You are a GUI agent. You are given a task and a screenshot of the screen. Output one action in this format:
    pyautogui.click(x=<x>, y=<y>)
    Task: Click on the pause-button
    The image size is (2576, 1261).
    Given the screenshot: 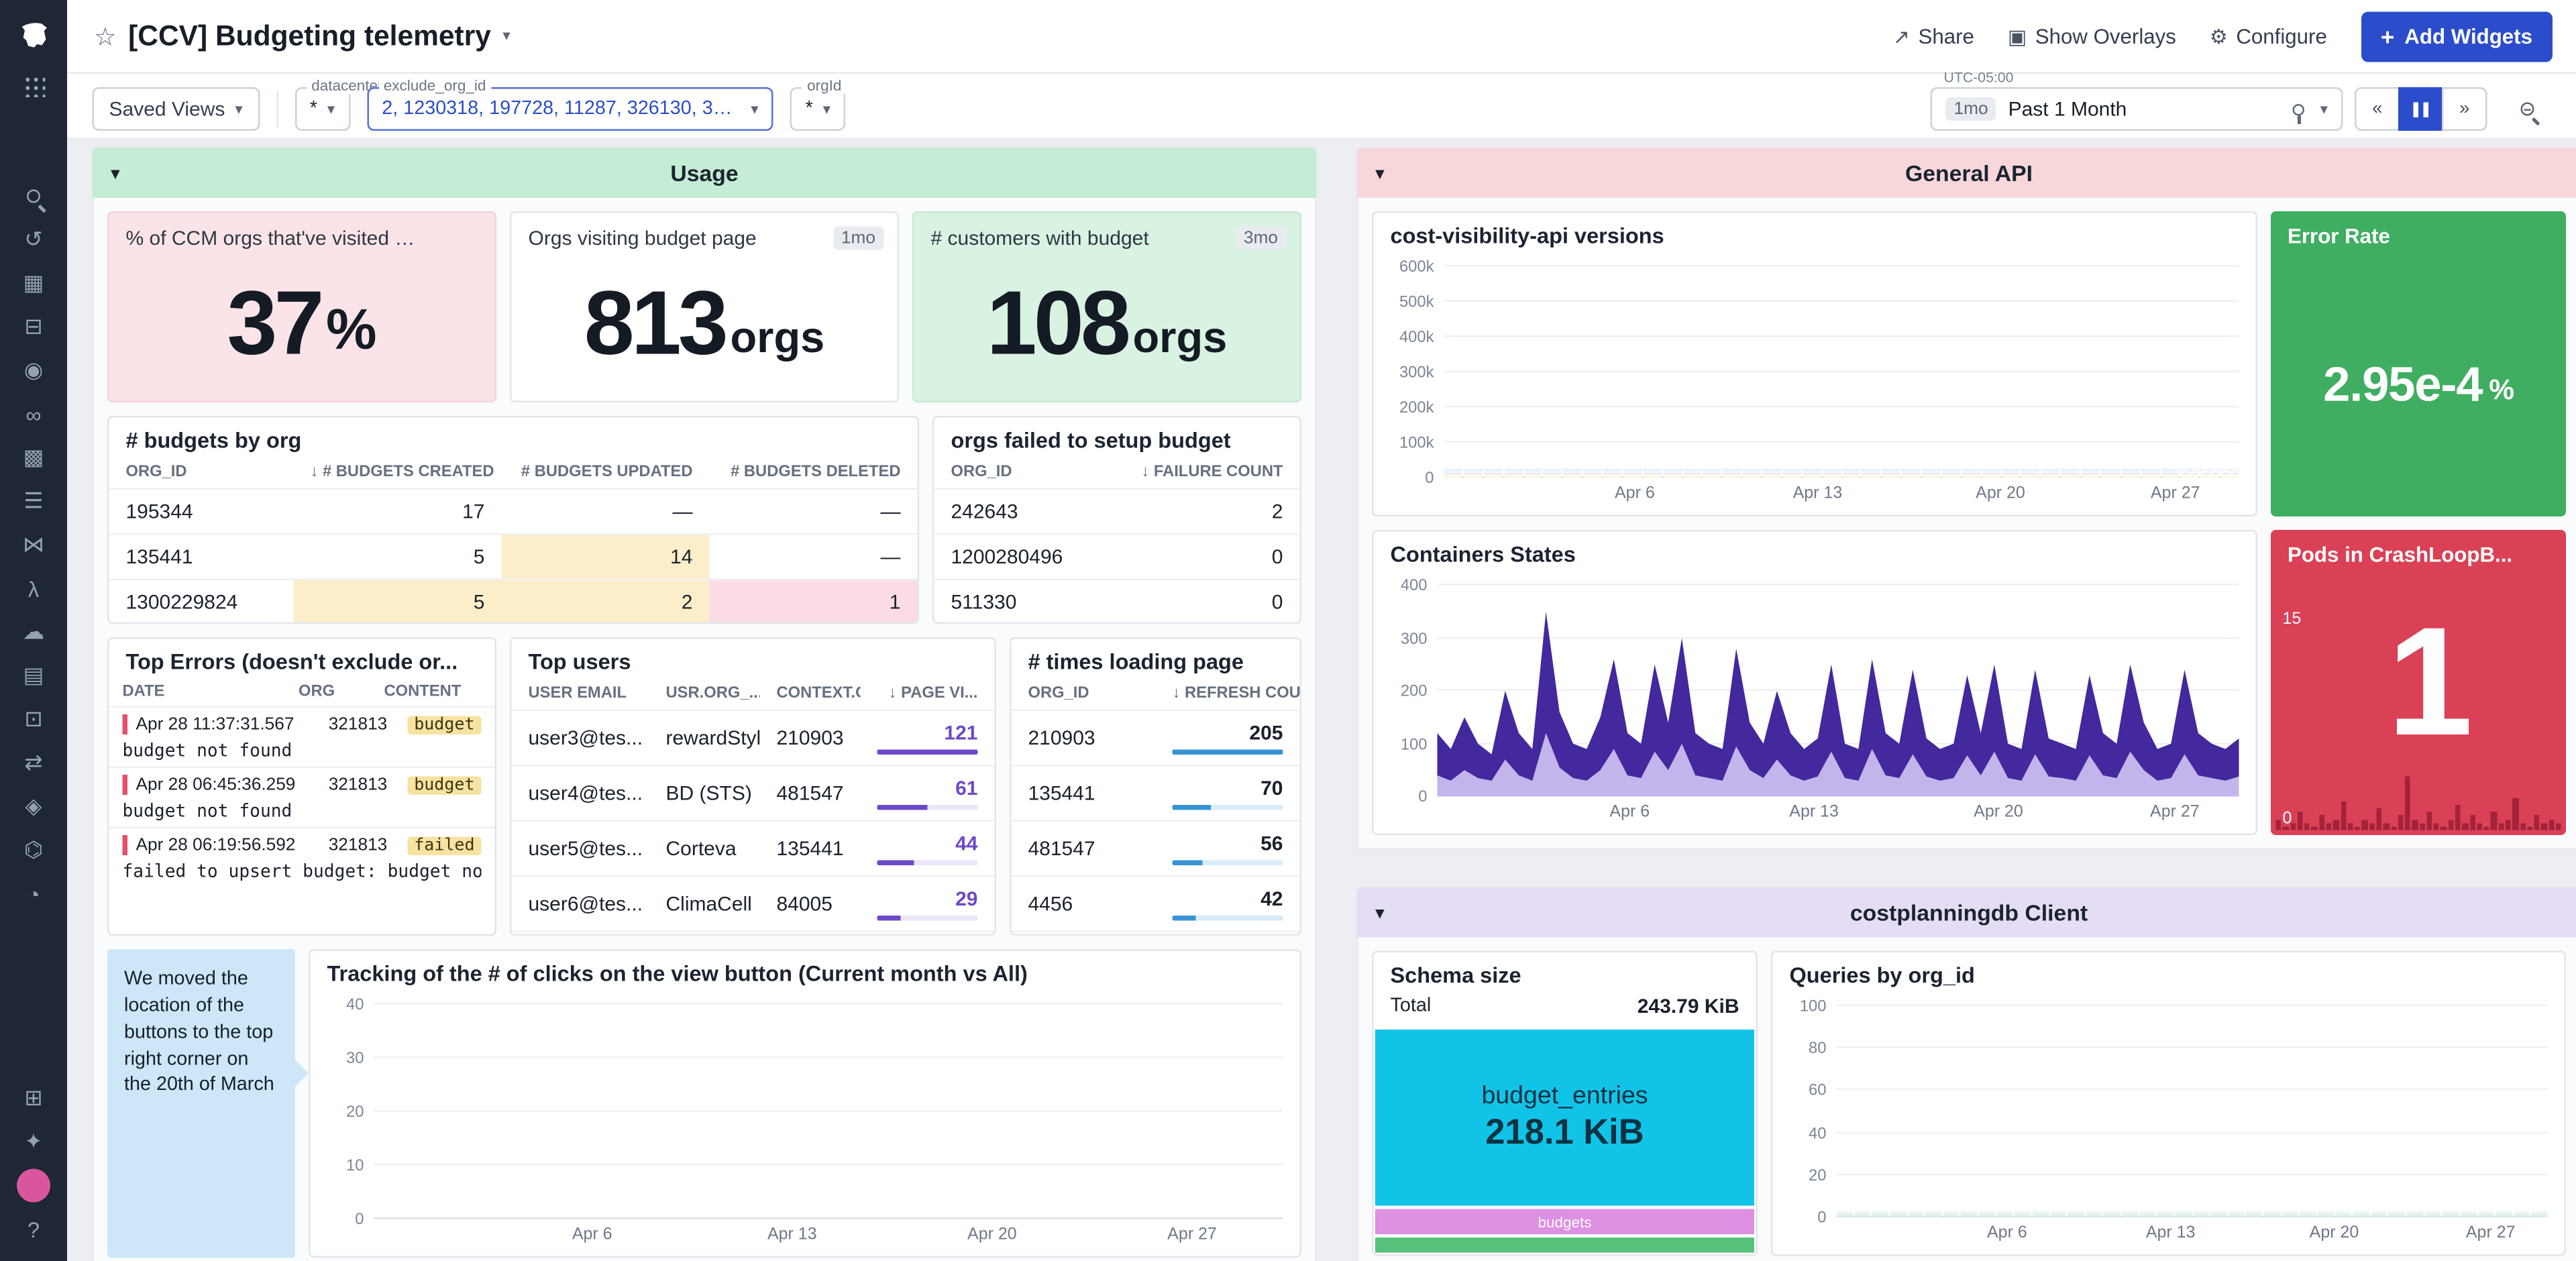 What is the action you would take?
    pyautogui.click(x=2421, y=109)
    